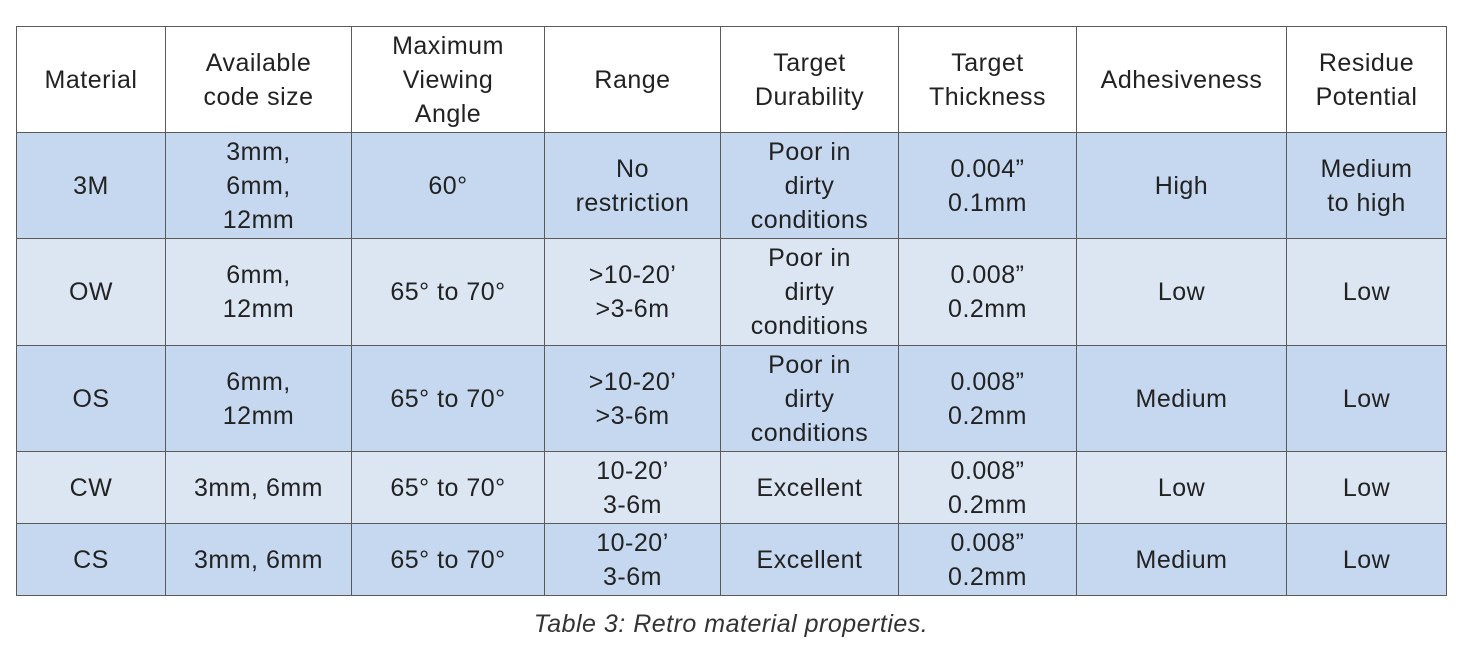 This screenshot has height=672, width=1462. I want to click on table-cell: 0.004” 0.1mm, so click(987, 185).